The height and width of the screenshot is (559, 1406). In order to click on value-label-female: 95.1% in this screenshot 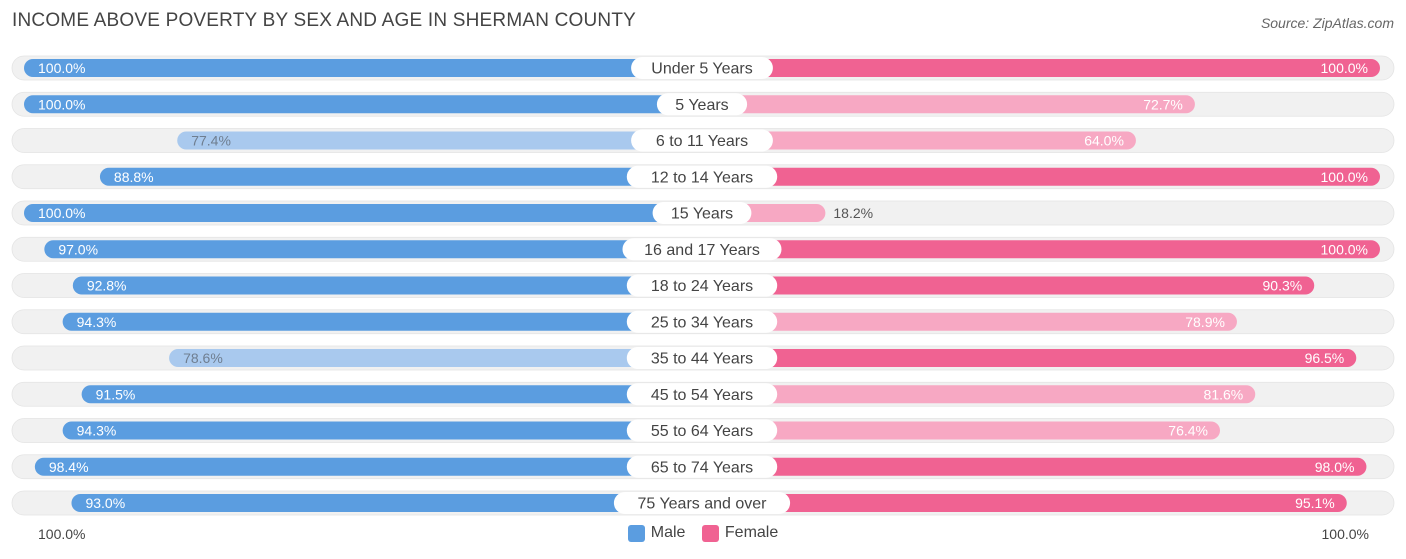, I will do `click(1315, 503)`.